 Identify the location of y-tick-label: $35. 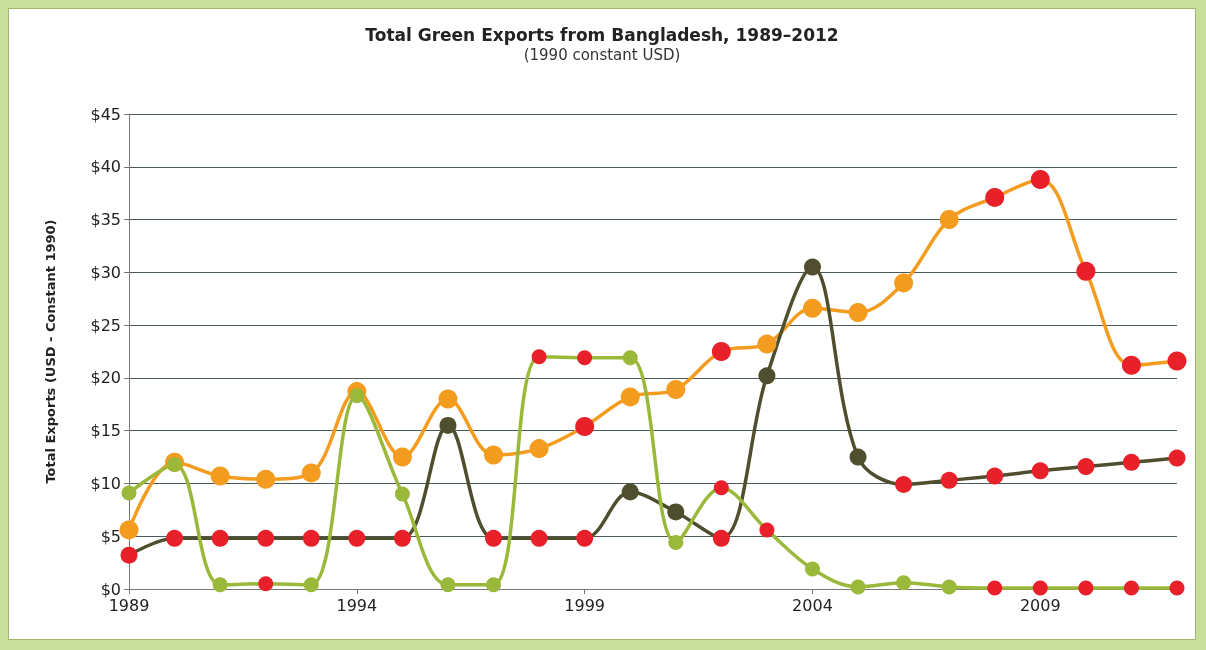
(105, 220).